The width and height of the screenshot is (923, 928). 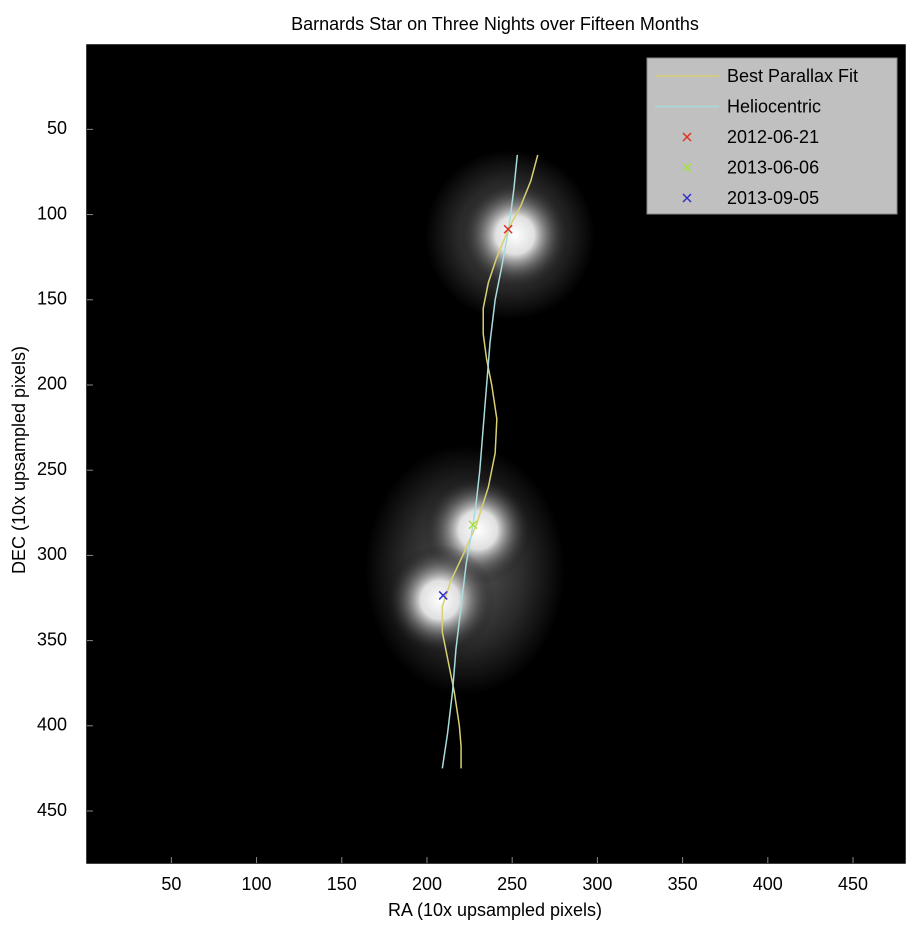 I want to click on star-images, so click(x=480, y=422).